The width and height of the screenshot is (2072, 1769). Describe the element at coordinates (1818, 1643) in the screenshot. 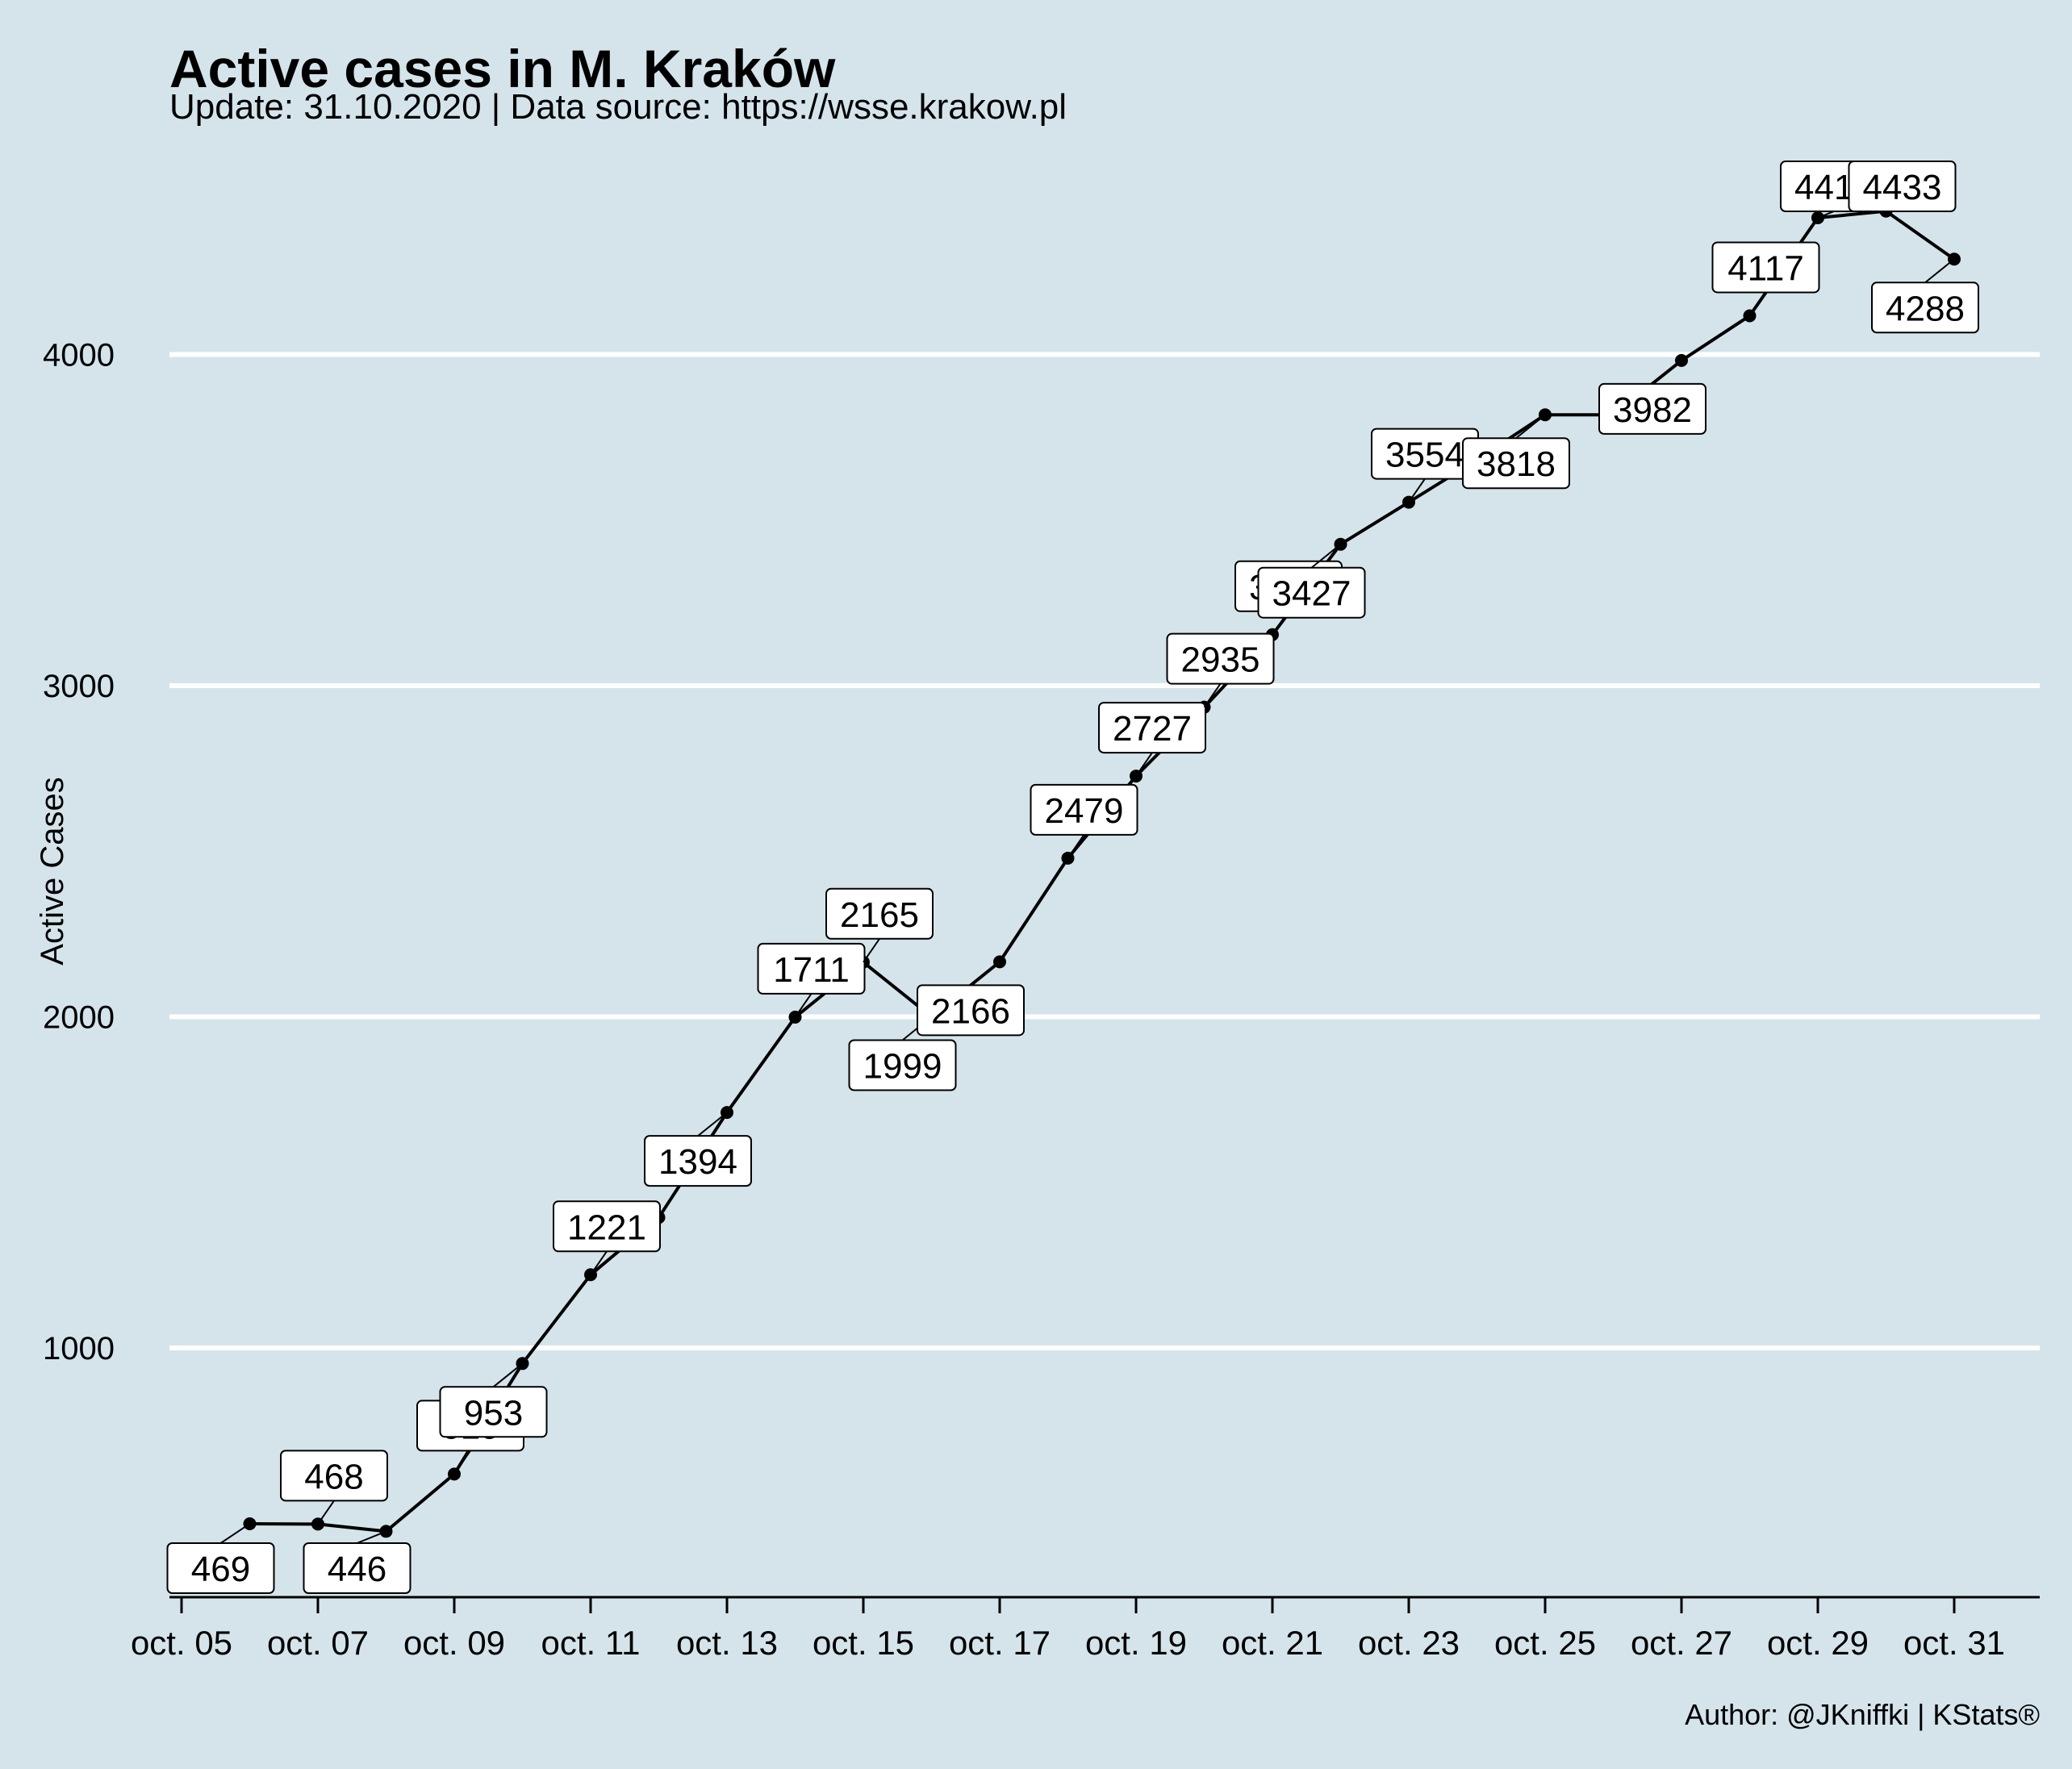

I see `x-tick-label: oct. 29` at that location.